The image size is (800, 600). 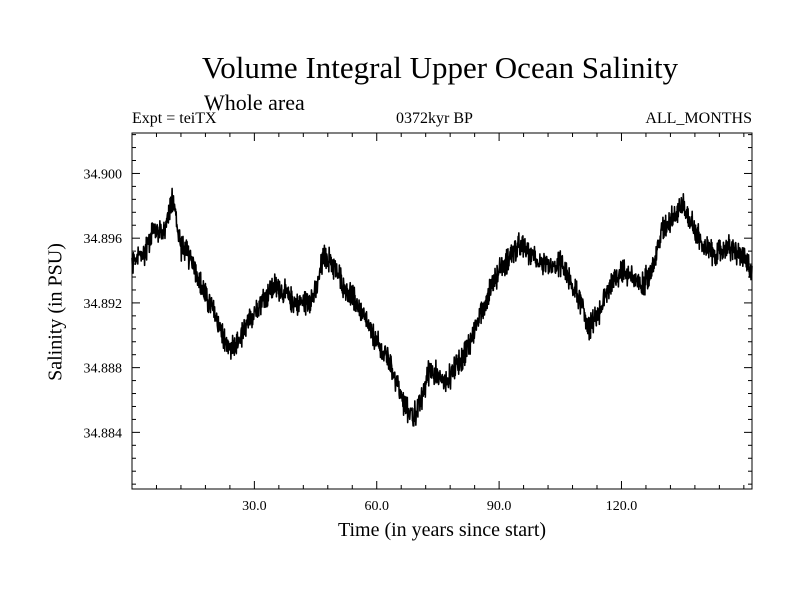 What do you see at coordinates (442, 530) in the screenshot?
I see `x-axis-label: Time (in years since start)` at bounding box center [442, 530].